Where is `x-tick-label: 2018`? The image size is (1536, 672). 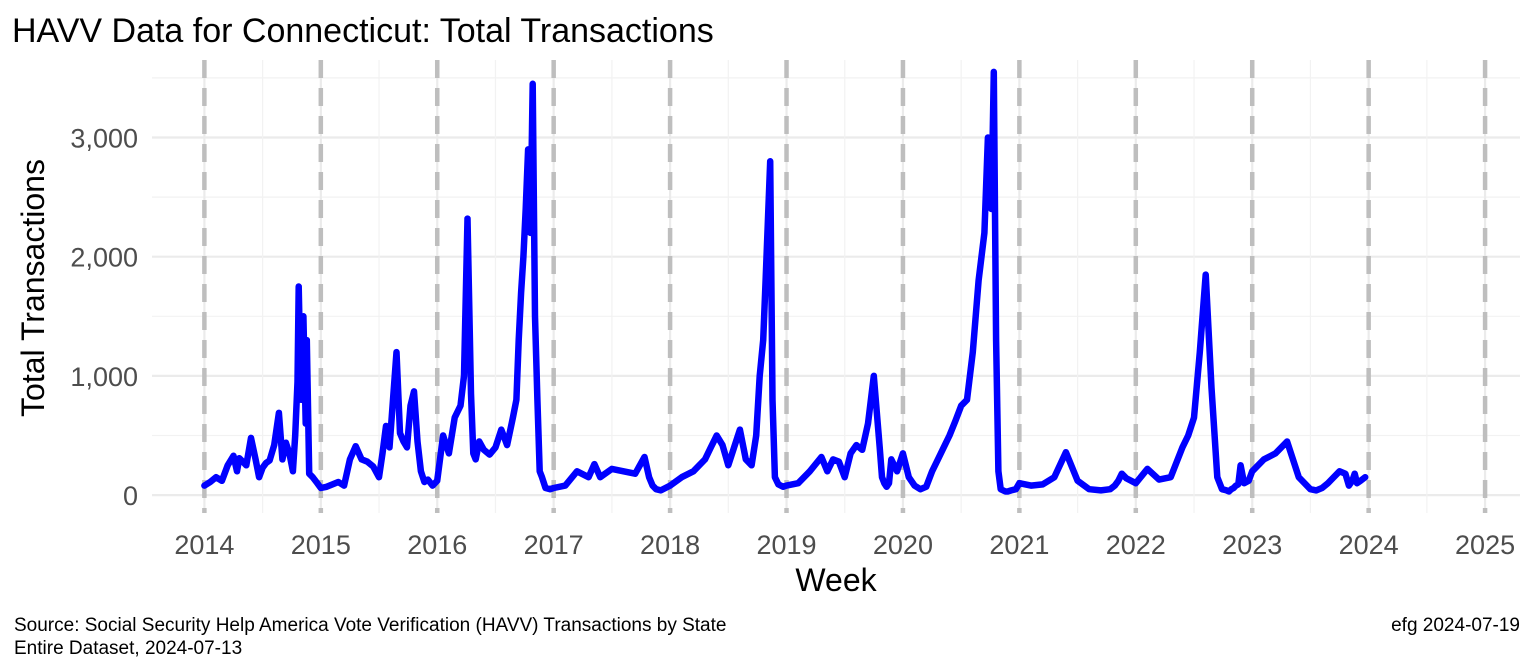 x-tick-label: 2018 is located at coordinates (670, 545).